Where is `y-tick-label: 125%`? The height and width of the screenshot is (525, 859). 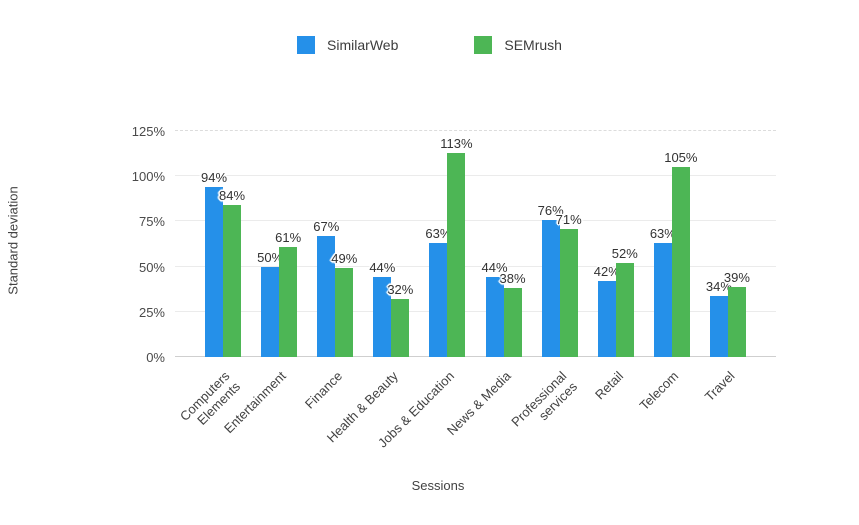
y-tick-label: 125% is located at coordinates (148, 131).